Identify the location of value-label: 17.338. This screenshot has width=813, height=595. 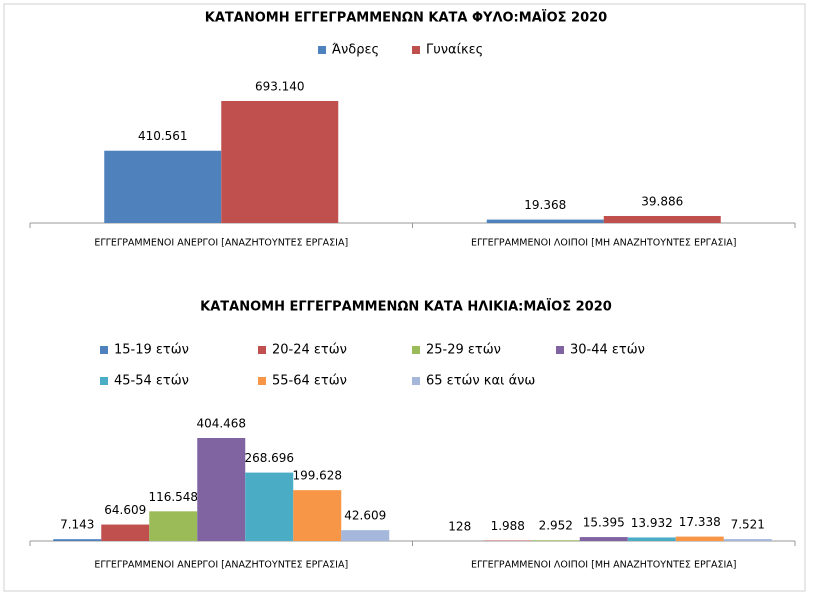
(700, 522).